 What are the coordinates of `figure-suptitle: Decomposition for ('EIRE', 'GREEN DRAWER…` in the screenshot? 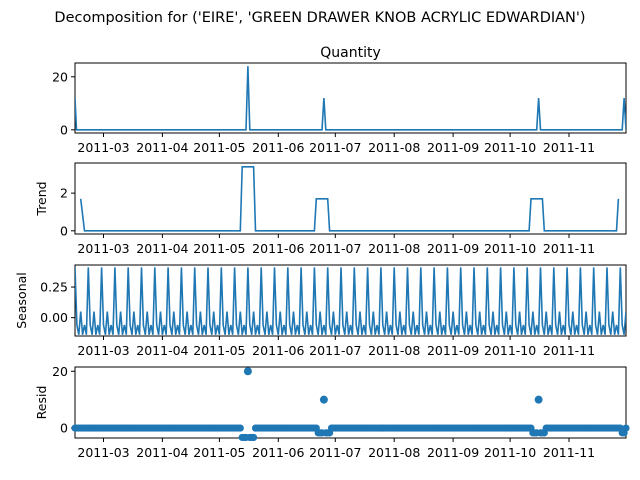 It's located at (319, 18).